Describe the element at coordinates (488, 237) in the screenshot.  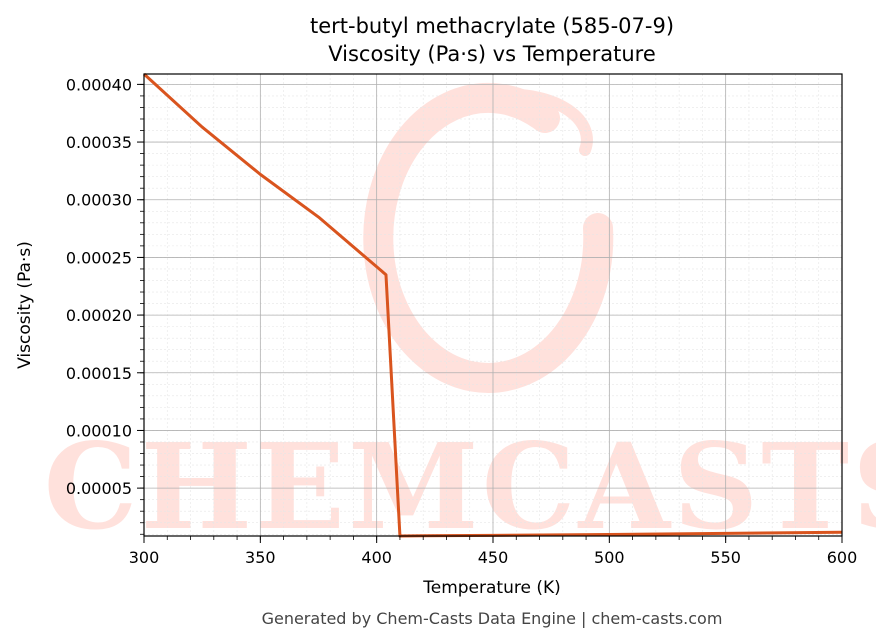
I see `watermark-swirl-logo` at that location.